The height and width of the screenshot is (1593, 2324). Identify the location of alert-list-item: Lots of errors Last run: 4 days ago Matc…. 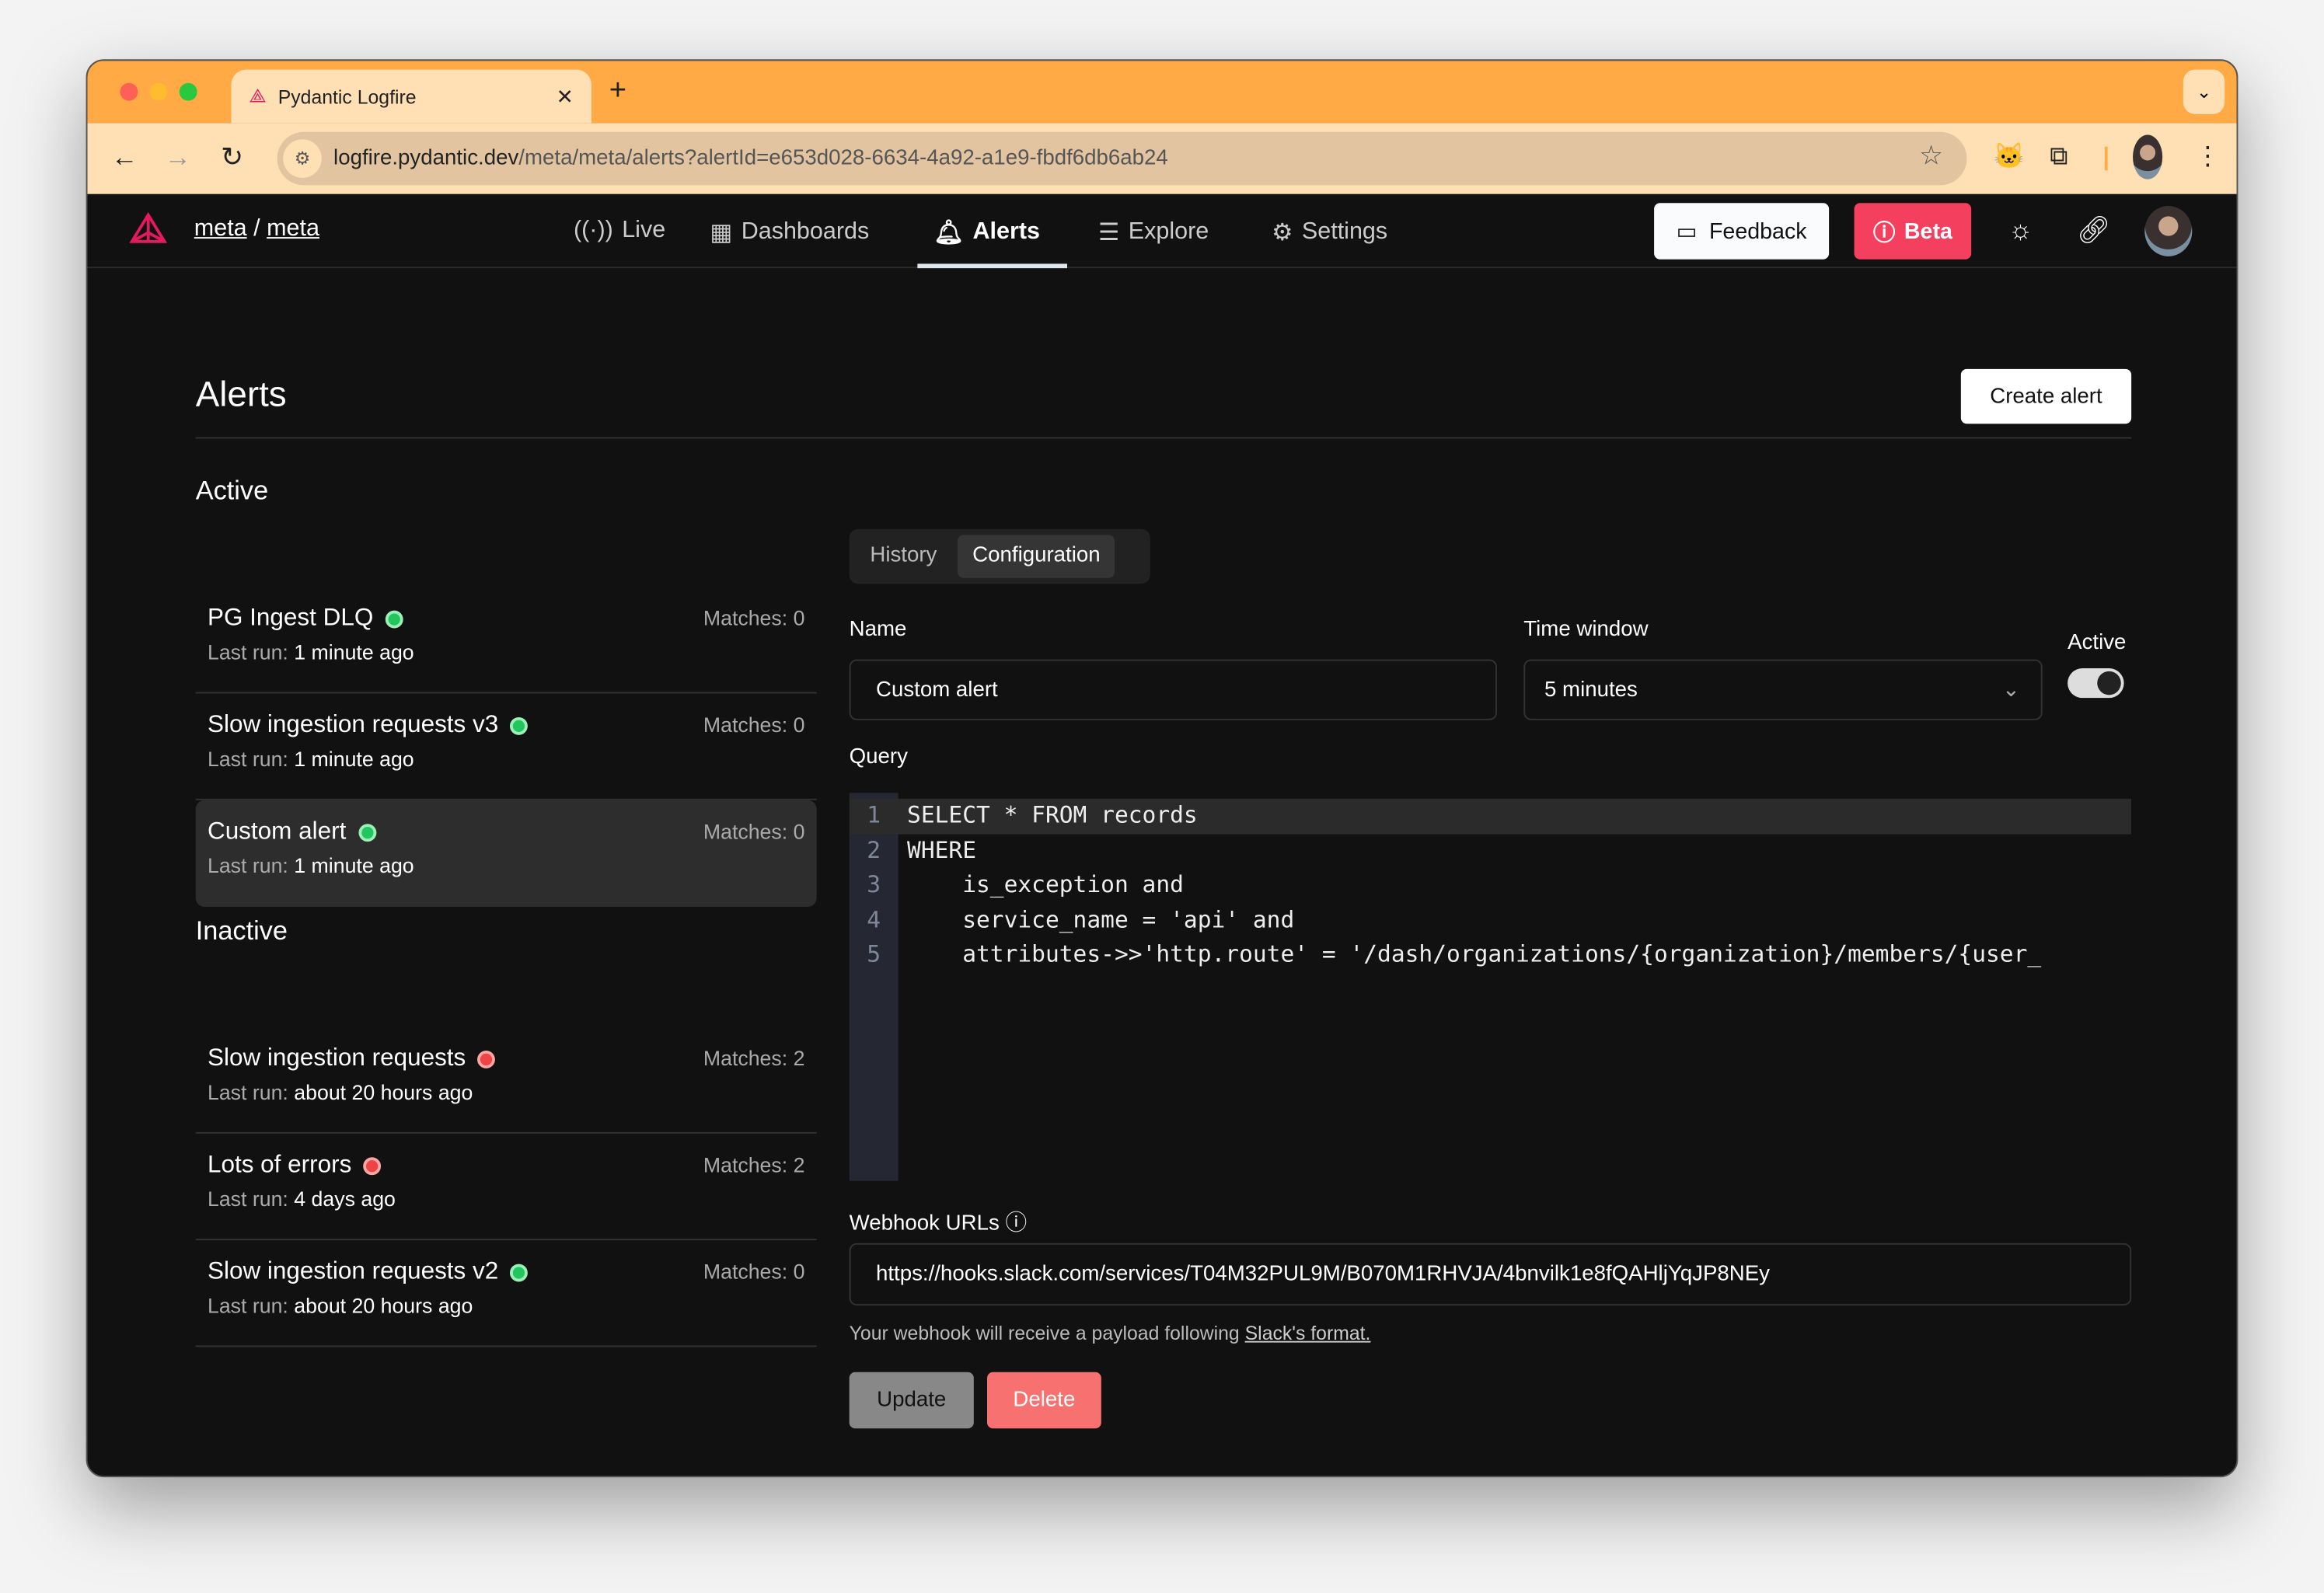
(506, 1187).